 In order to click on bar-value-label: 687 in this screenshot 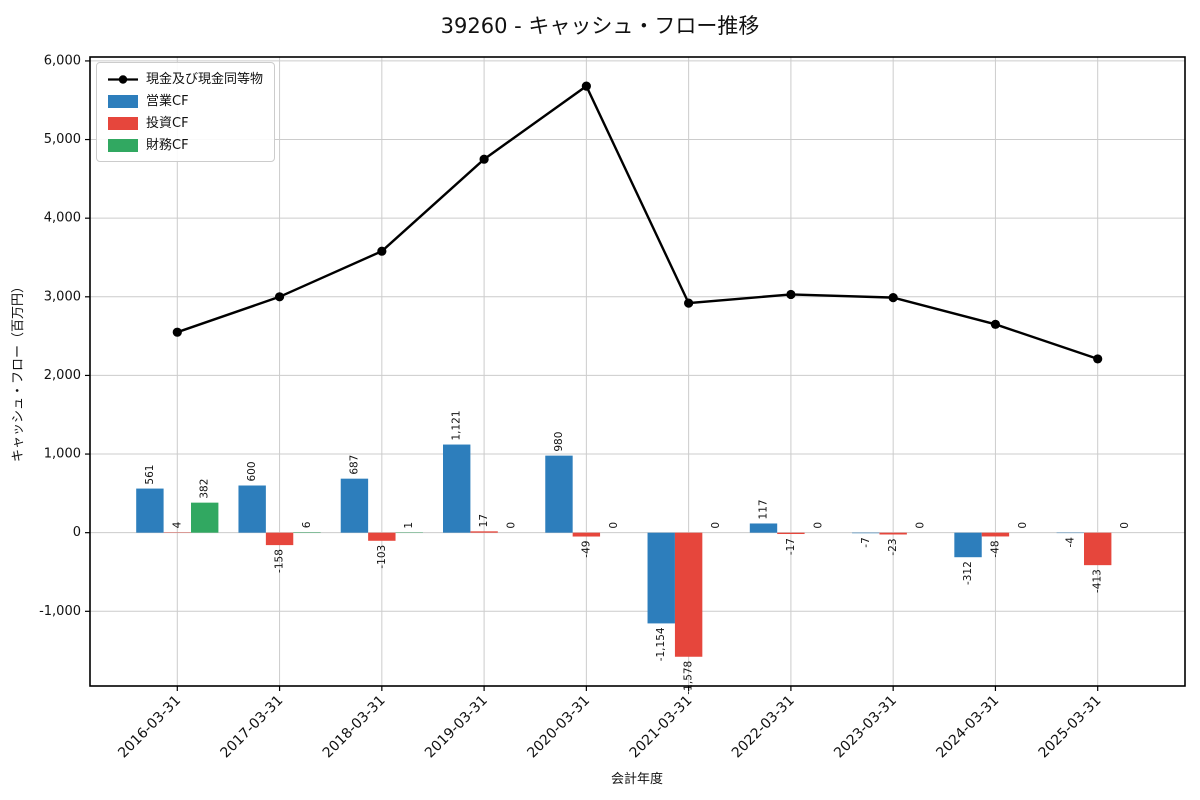, I will do `click(354, 465)`.